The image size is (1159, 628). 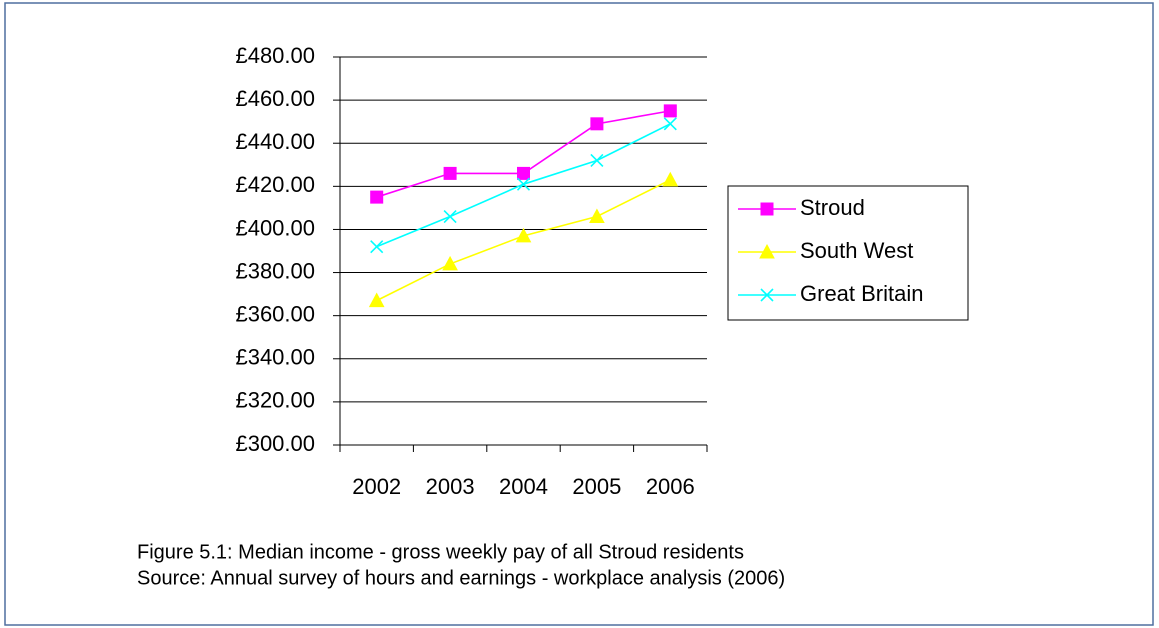 I want to click on y-tick-label: £380.00, so click(x=275, y=270).